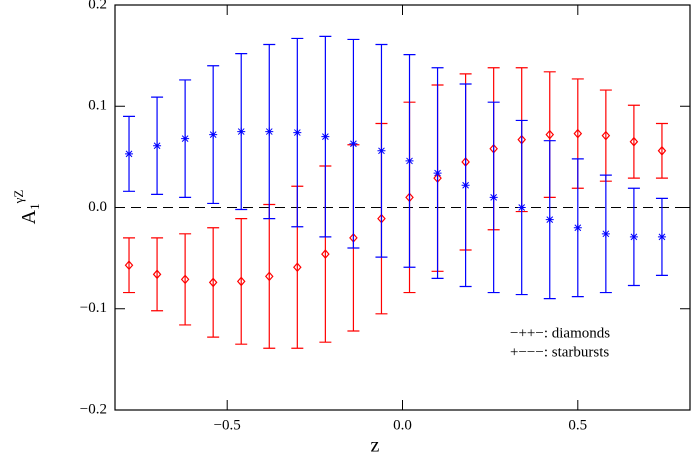 This screenshot has width=698, height=458. What do you see at coordinates (560, 333) in the screenshot?
I see `legend-entry: −++−: diamonds` at bounding box center [560, 333].